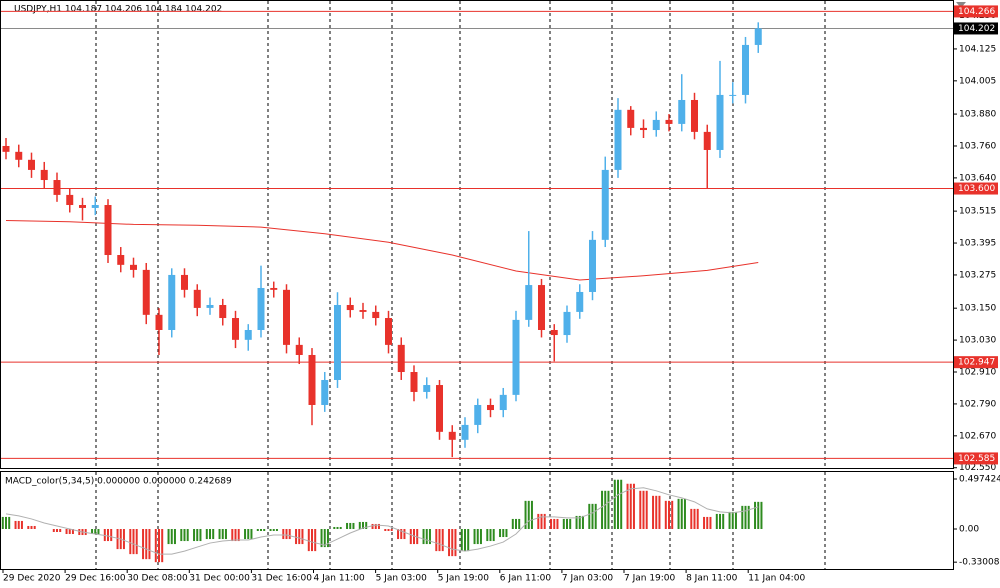 The height and width of the screenshot is (588, 1000). I want to click on y-tick-label: 102.670, so click(977, 436).